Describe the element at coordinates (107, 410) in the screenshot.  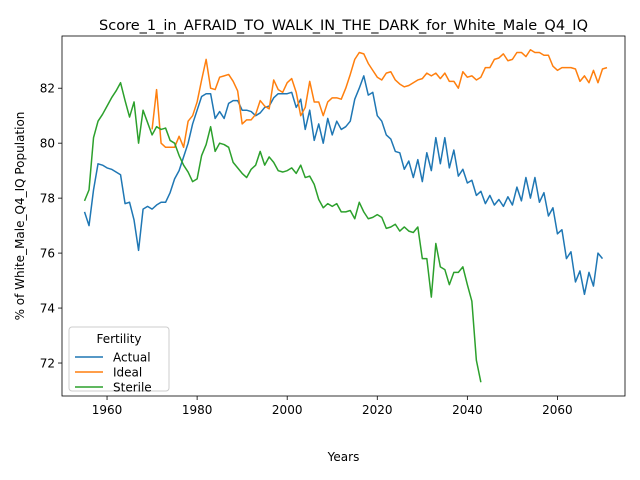
I see `x-tick-label-1960: 1960` at that location.